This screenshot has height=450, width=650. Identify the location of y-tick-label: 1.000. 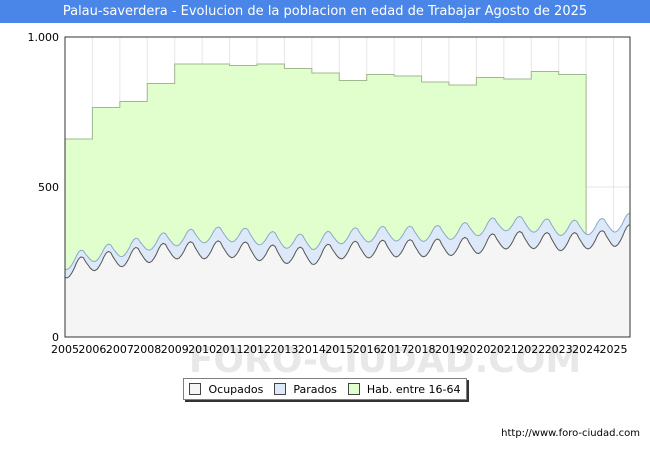
(44, 37).